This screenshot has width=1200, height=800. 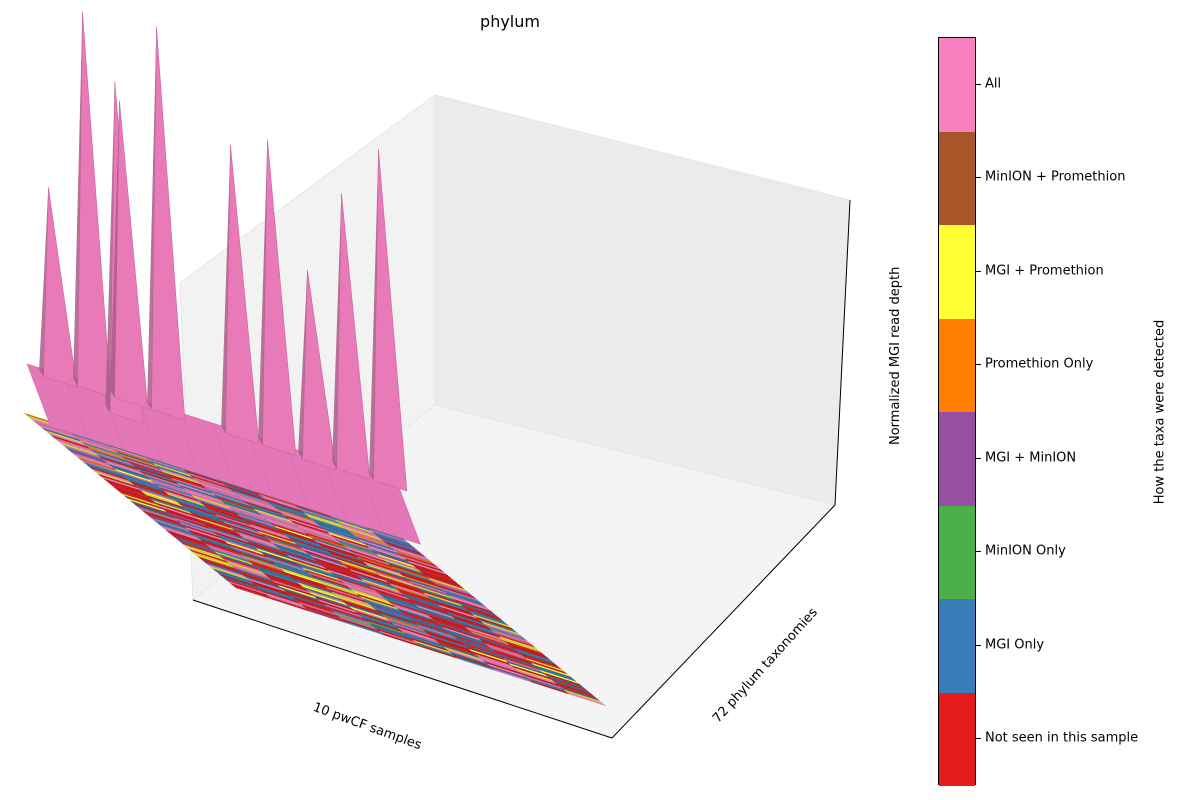 What do you see at coordinates (1044, 271) in the screenshot?
I see `colorbar-tick-label: MGI + Promethion` at bounding box center [1044, 271].